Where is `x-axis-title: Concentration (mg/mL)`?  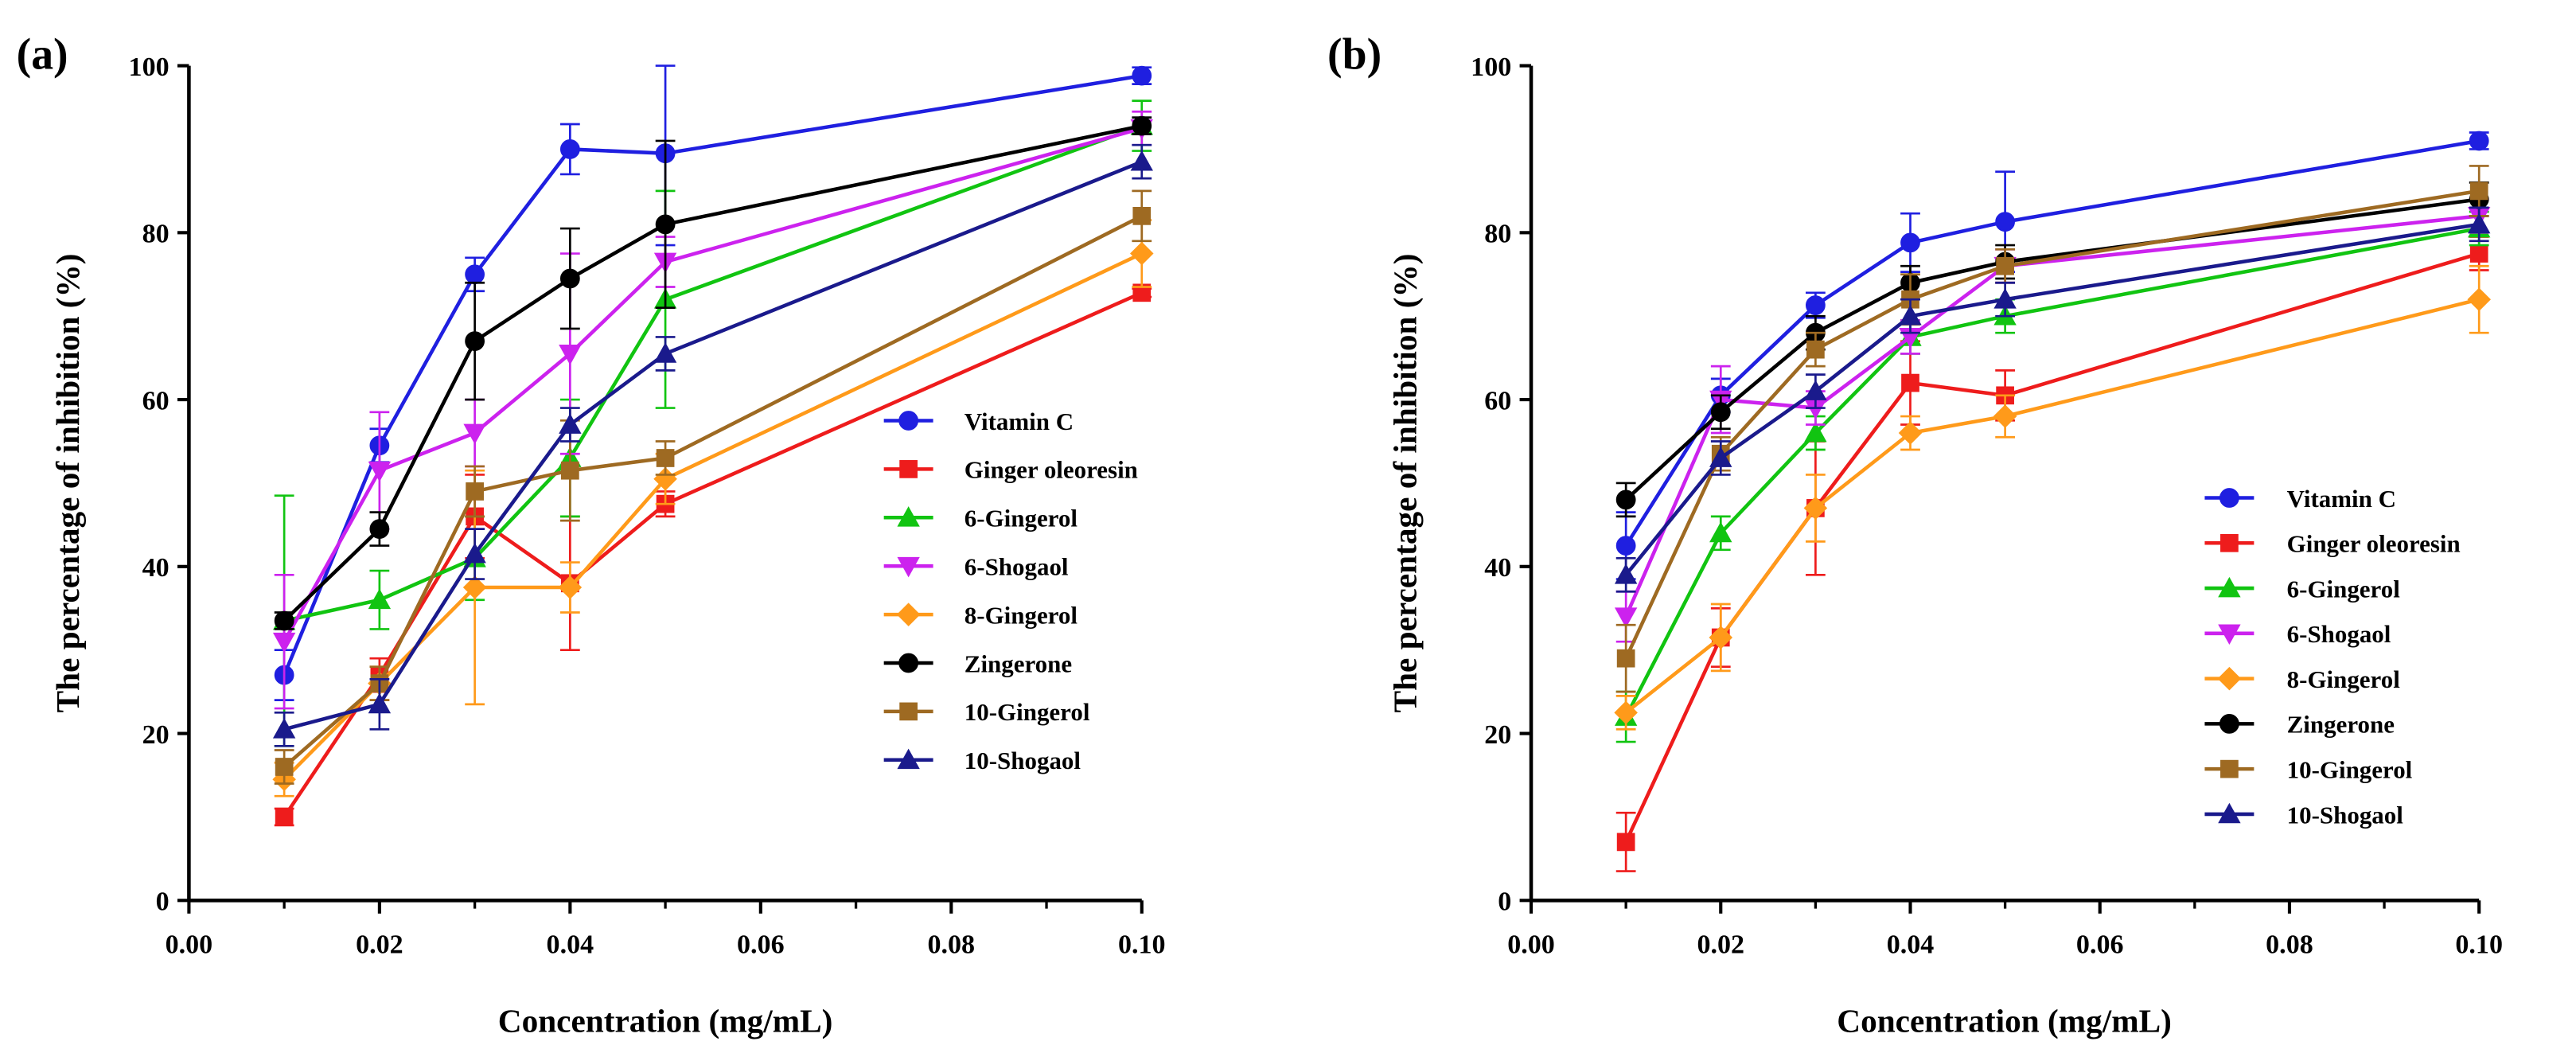
x-axis-title: Concentration (mg/mL) is located at coordinates (2005, 1020).